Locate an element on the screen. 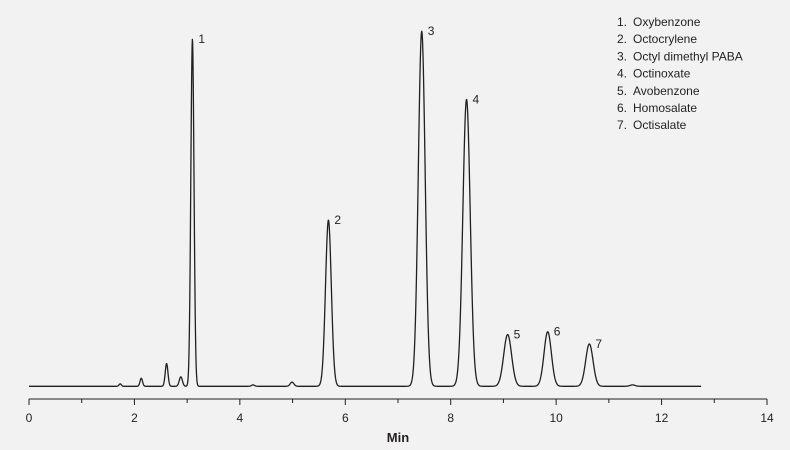  x-tick-label: 10 is located at coordinates (556, 418).